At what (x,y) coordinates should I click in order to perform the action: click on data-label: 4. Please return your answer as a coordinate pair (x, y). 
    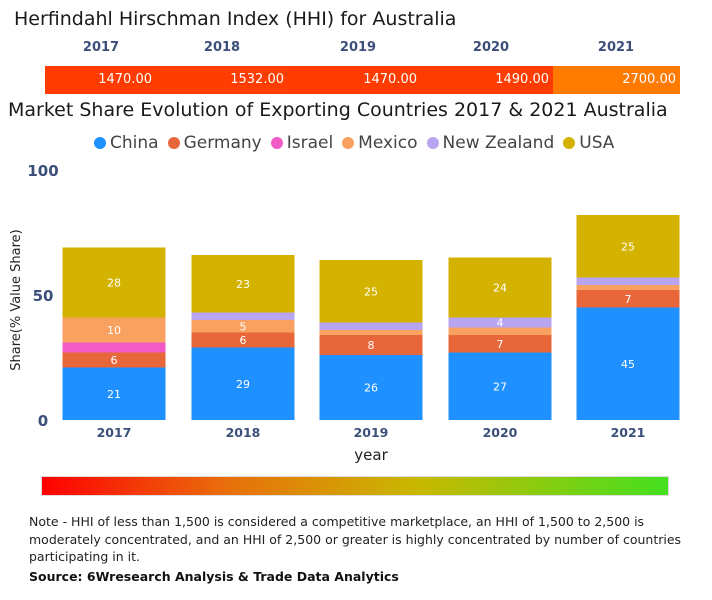
    Looking at the image, I should click on (500, 323).